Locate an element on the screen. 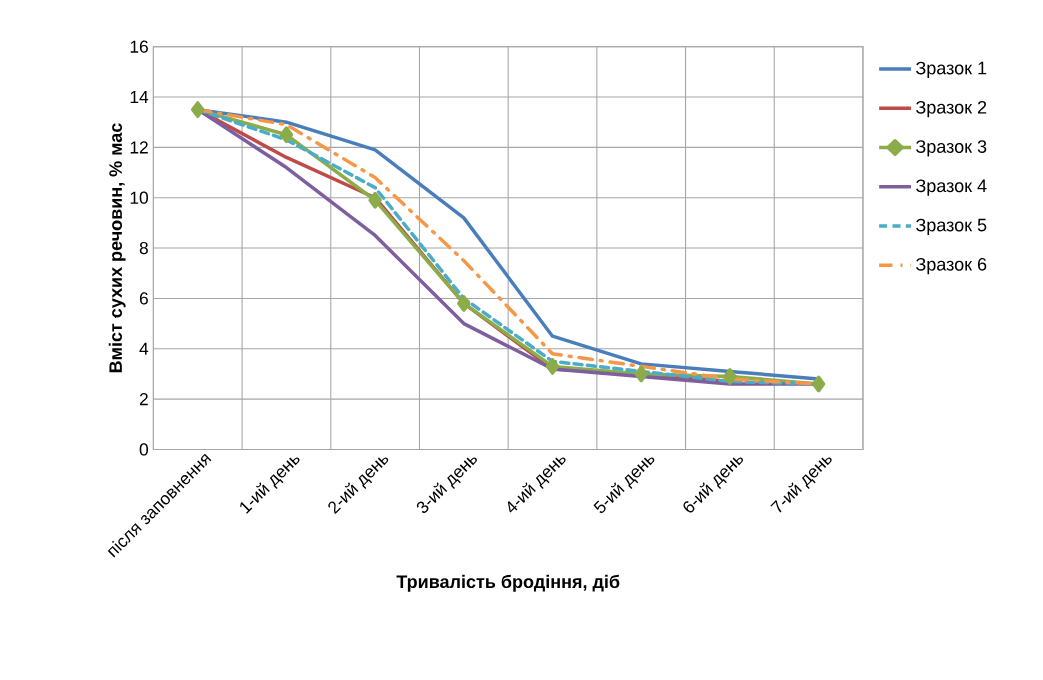 The image size is (1043, 680). y-tick-label: 4 is located at coordinates (144, 348).